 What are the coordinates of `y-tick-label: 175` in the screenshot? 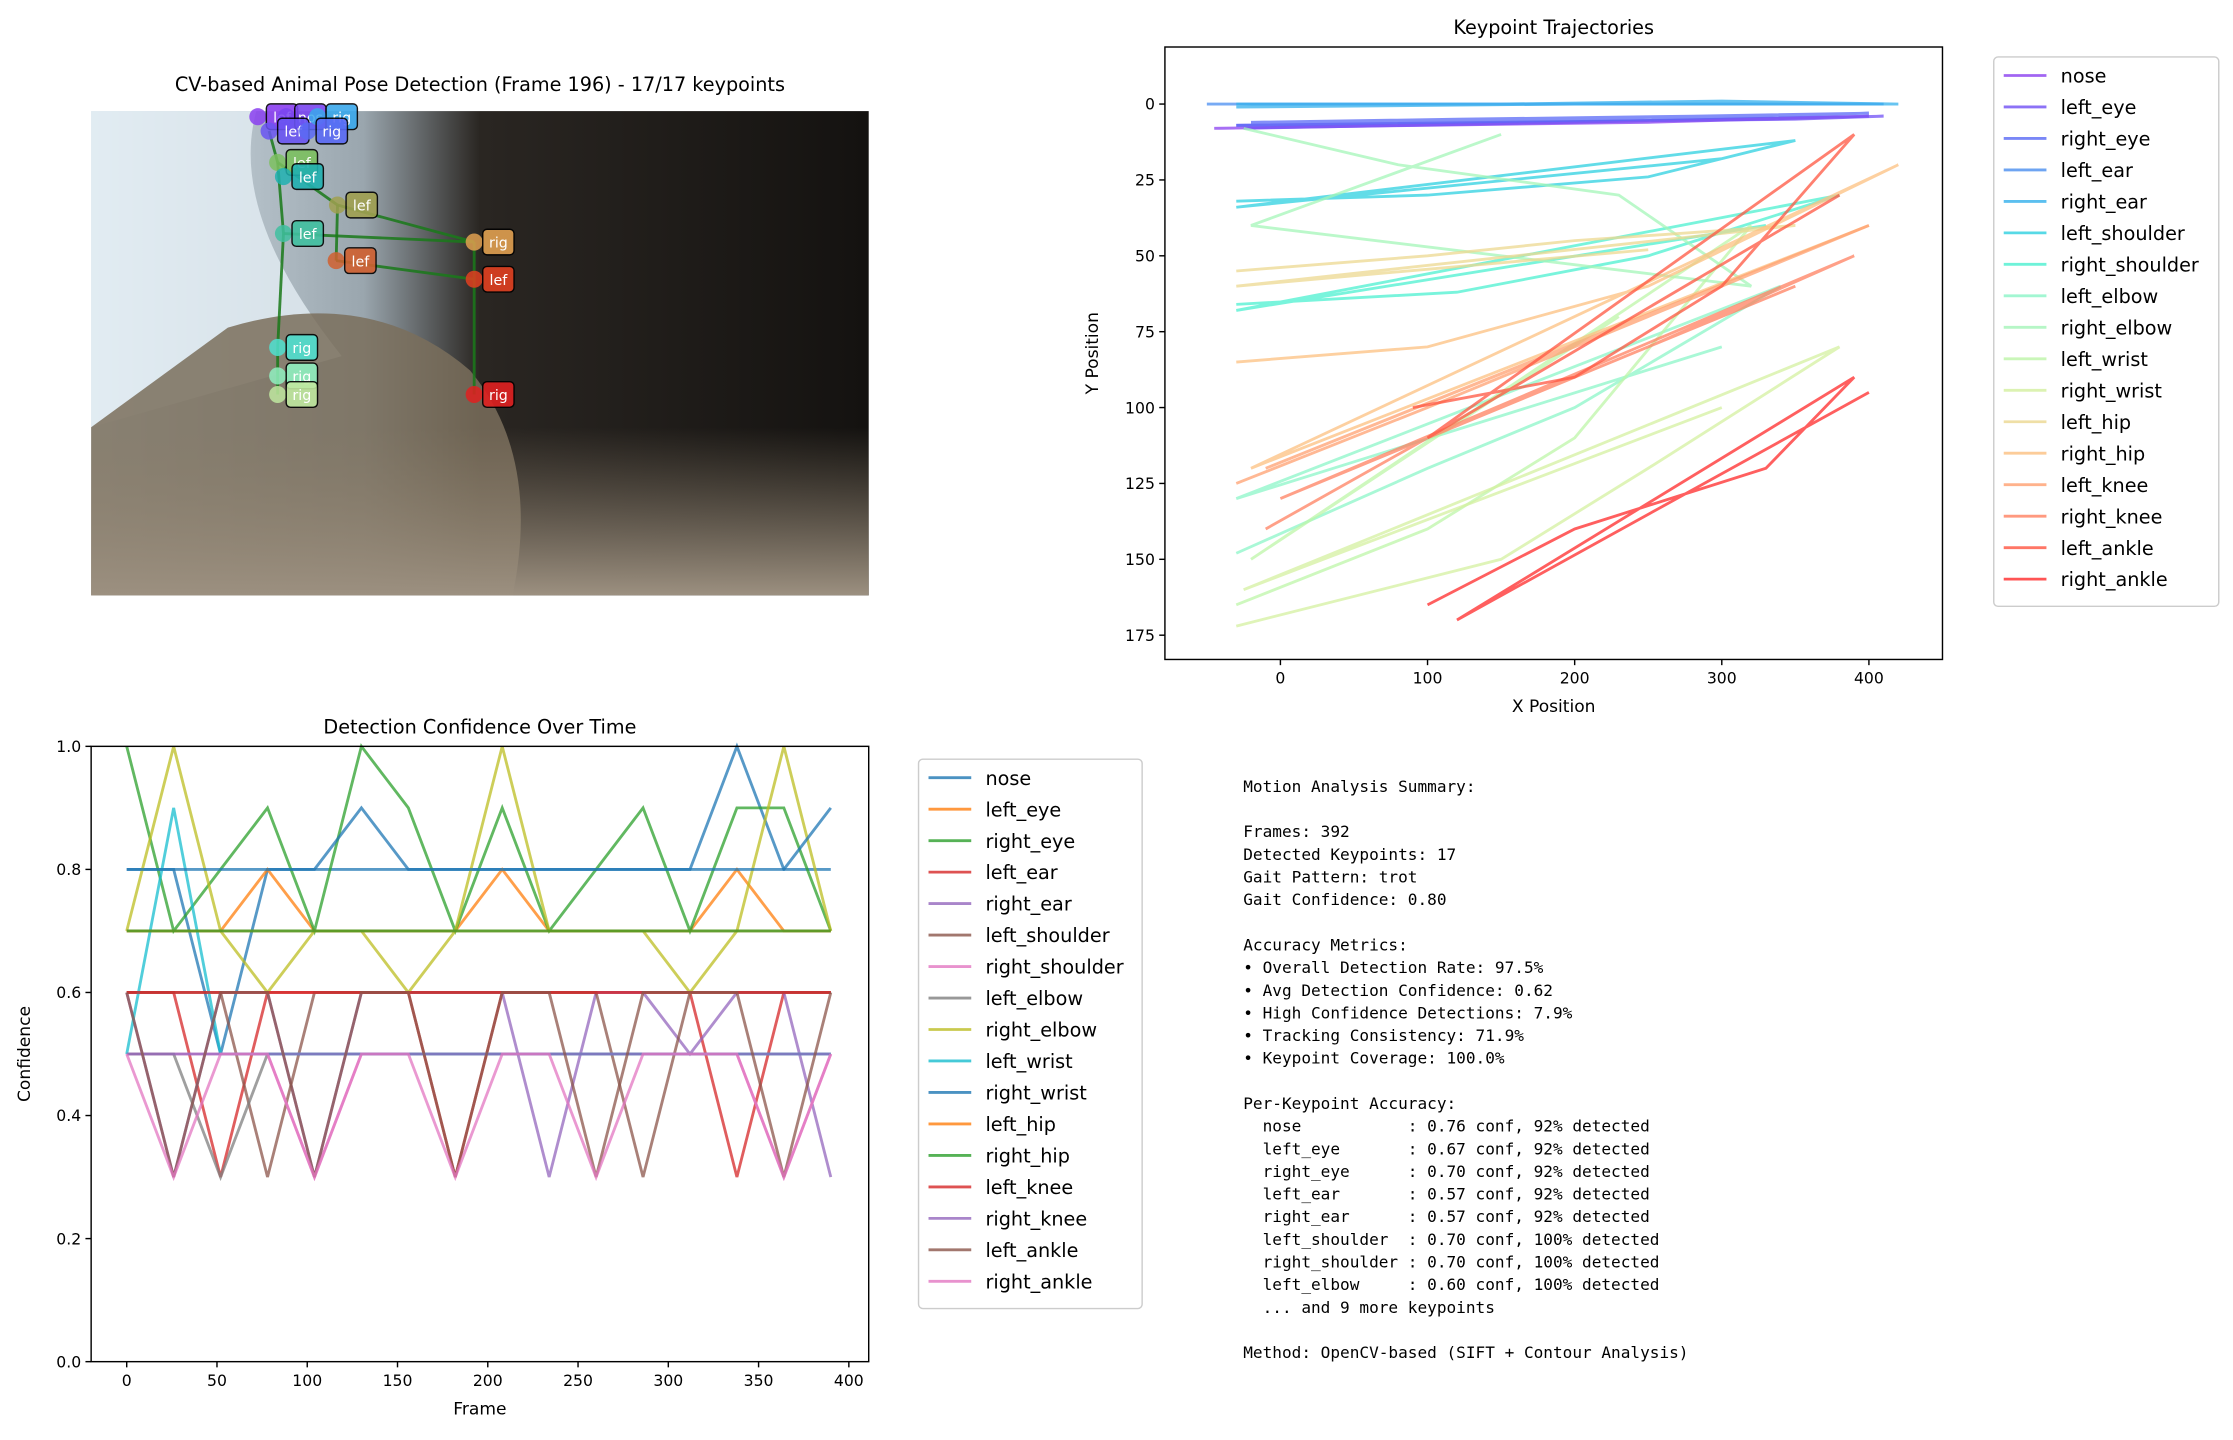 It's located at (1140, 635).